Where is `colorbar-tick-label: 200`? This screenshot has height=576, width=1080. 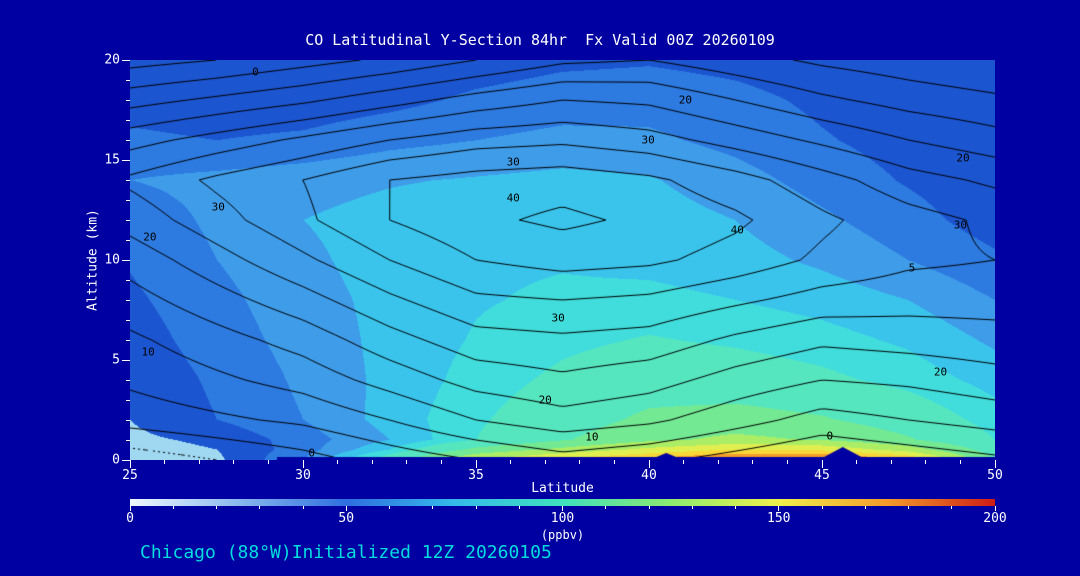 colorbar-tick-label: 200 is located at coordinates (995, 518).